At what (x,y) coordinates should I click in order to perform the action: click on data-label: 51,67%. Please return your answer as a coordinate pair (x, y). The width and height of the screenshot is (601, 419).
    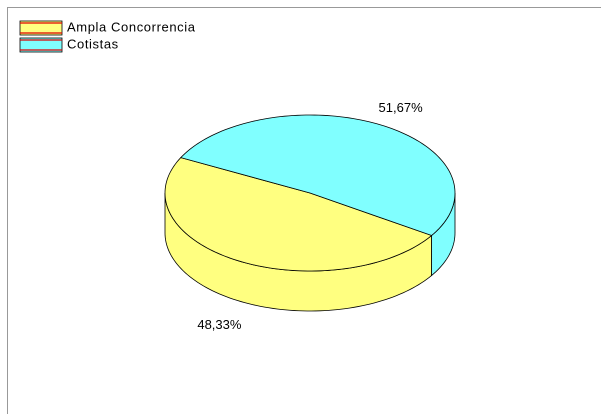
    Looking at the image, I should click on (401, 107).